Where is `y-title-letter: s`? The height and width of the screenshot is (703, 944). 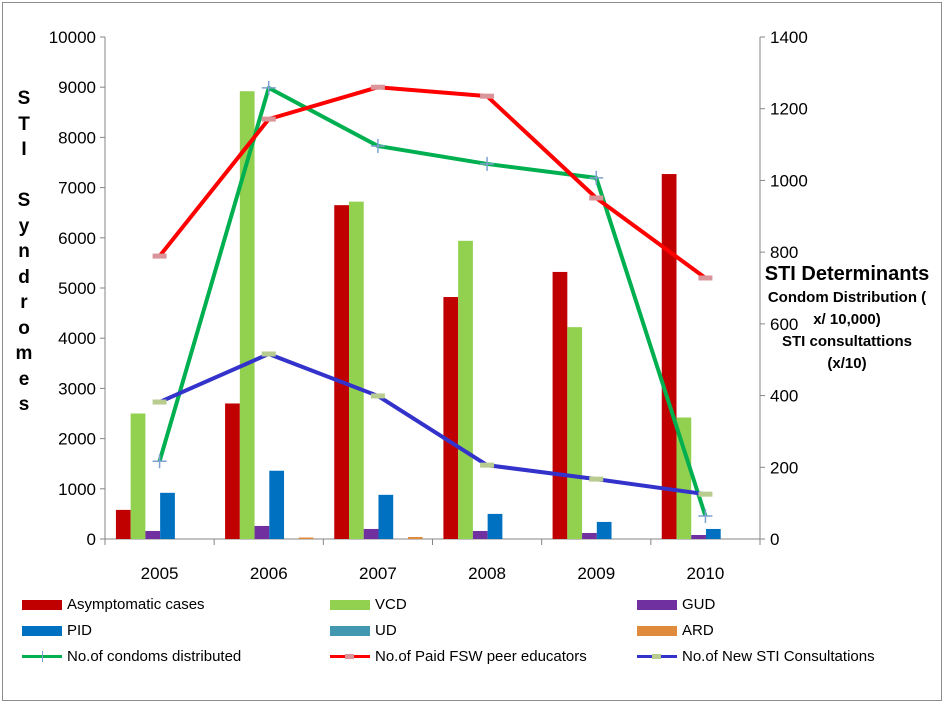 y-title-letter: s is located at coordinates (24, 404).